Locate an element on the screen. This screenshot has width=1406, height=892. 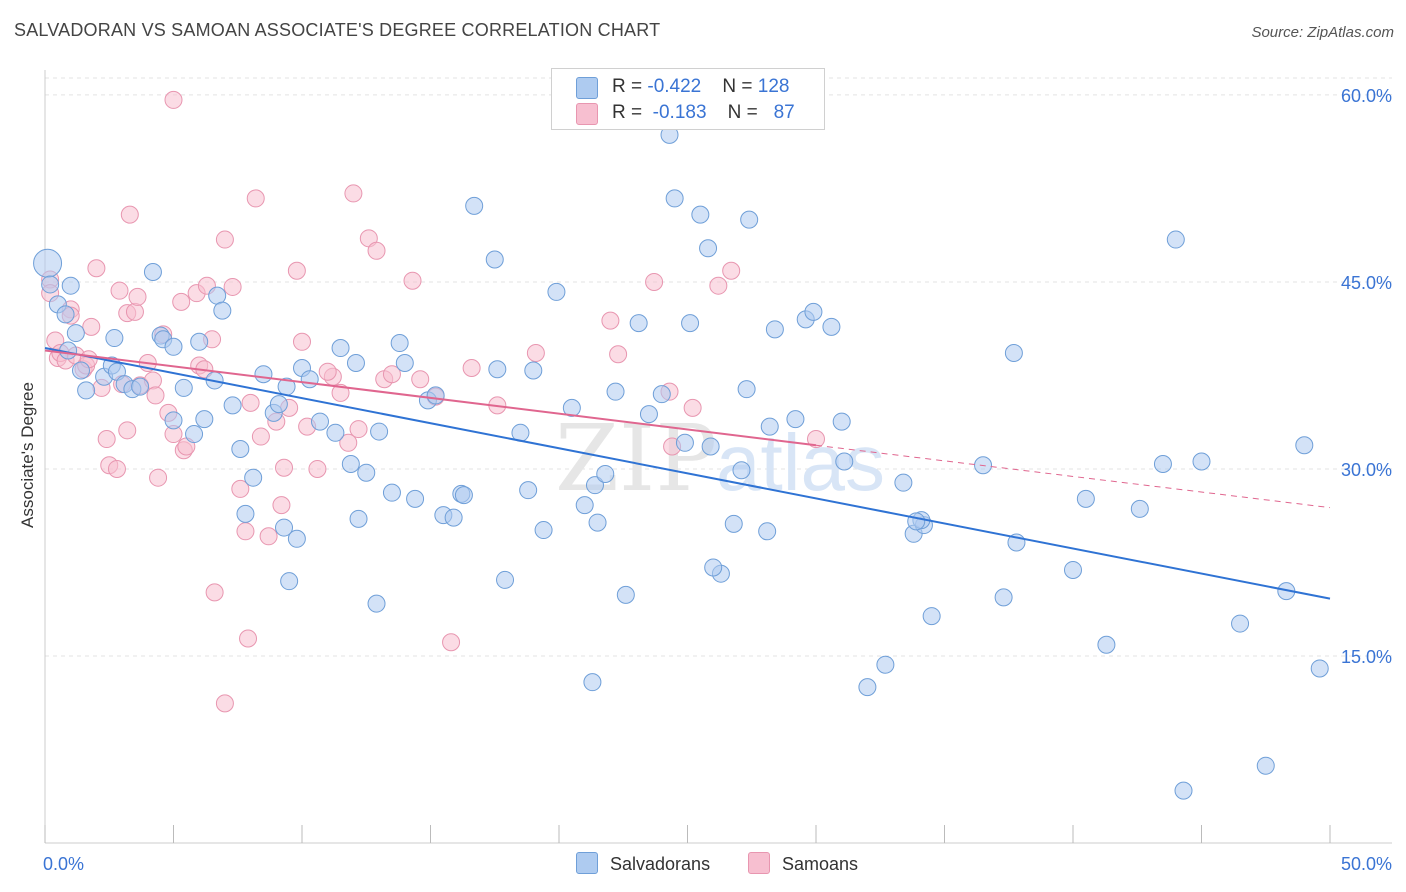
bottom-legend-label: Salvadorans is located at coordinates (660, 864).